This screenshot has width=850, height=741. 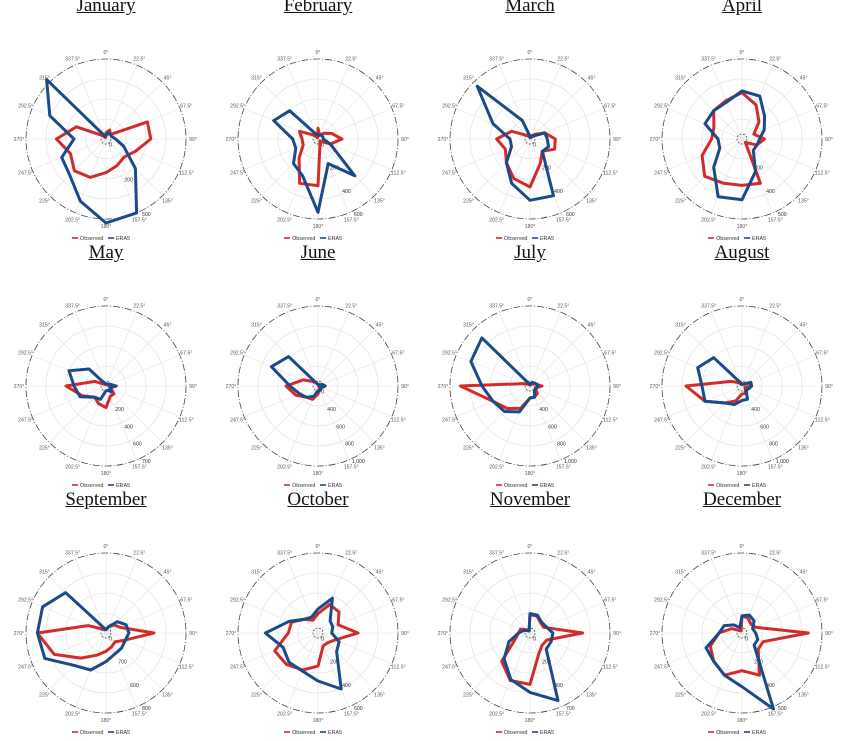 What do you see at coordinates (737, 486) in the screenshot?
I see `legend: Observed ERA5` at bounding box center [737, 486].